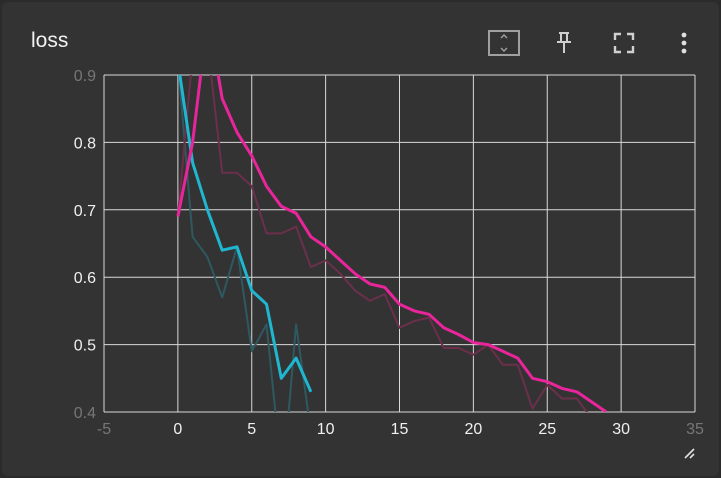  I want to click on fit-domain-icon, so click(504, 43).